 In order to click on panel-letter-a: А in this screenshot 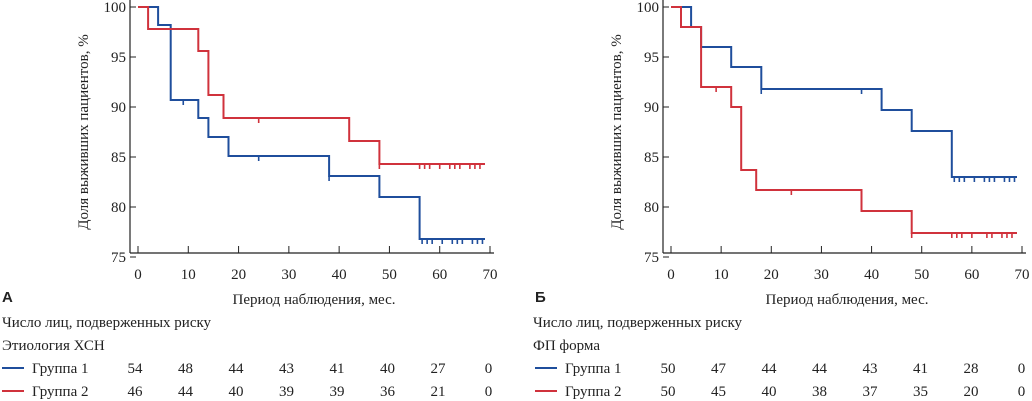, I will do `click(7, 297)`.